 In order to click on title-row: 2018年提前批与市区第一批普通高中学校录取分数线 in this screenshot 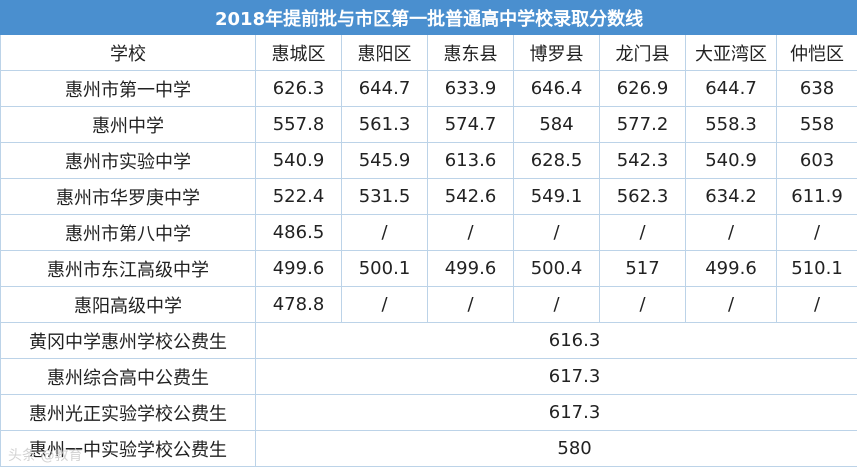, I will do `click(428, 17)`.